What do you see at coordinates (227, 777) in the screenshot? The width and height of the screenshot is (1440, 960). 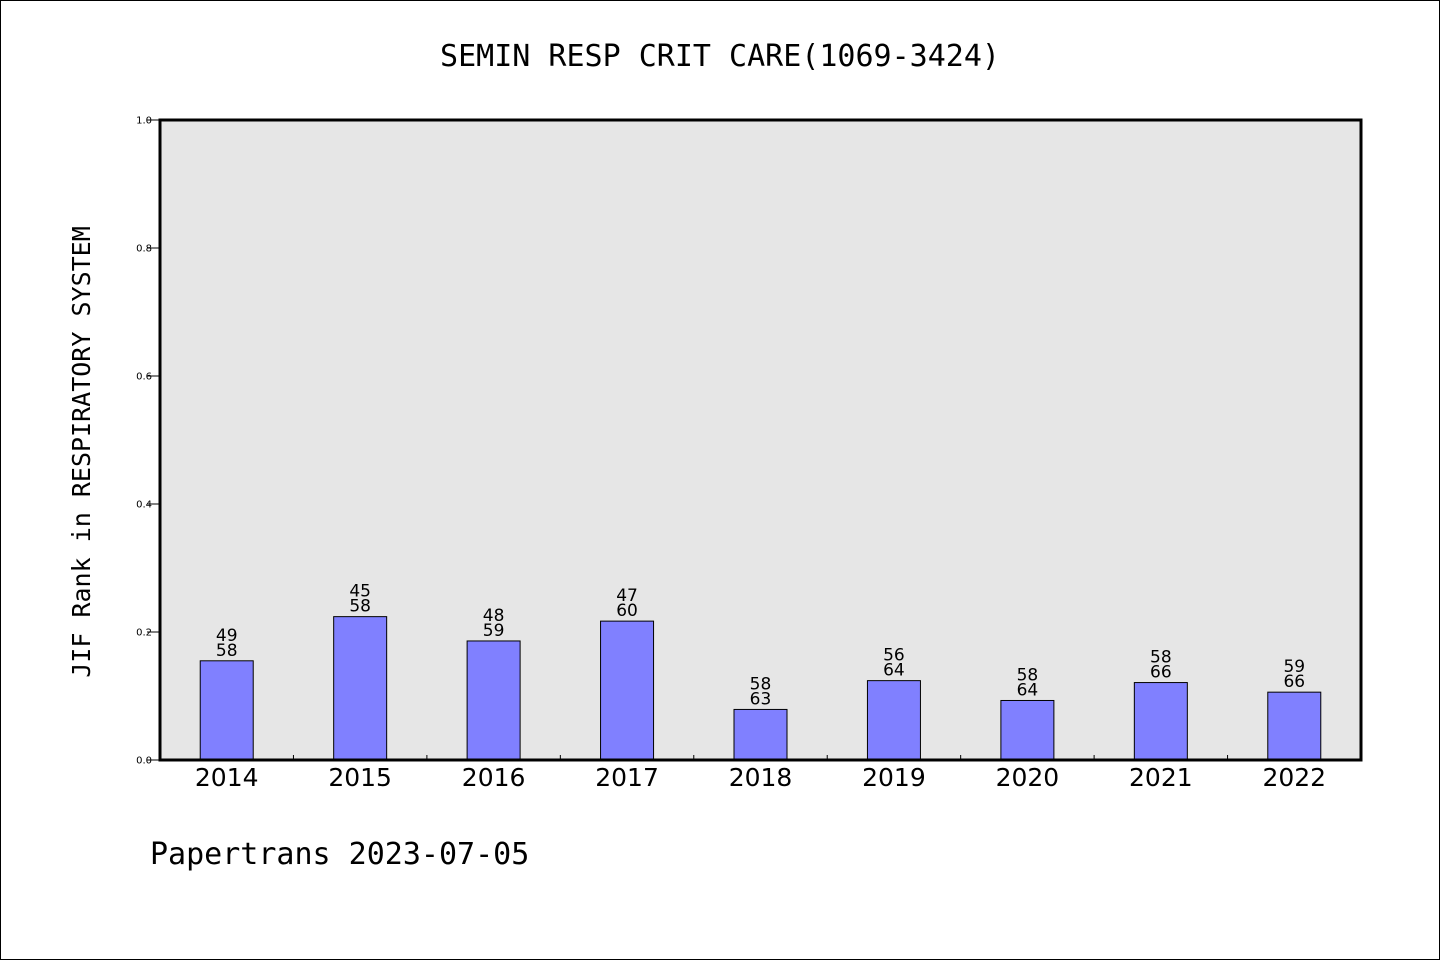 I see `x-tick-label-2014: 2014` at bounding box center [227, 777].